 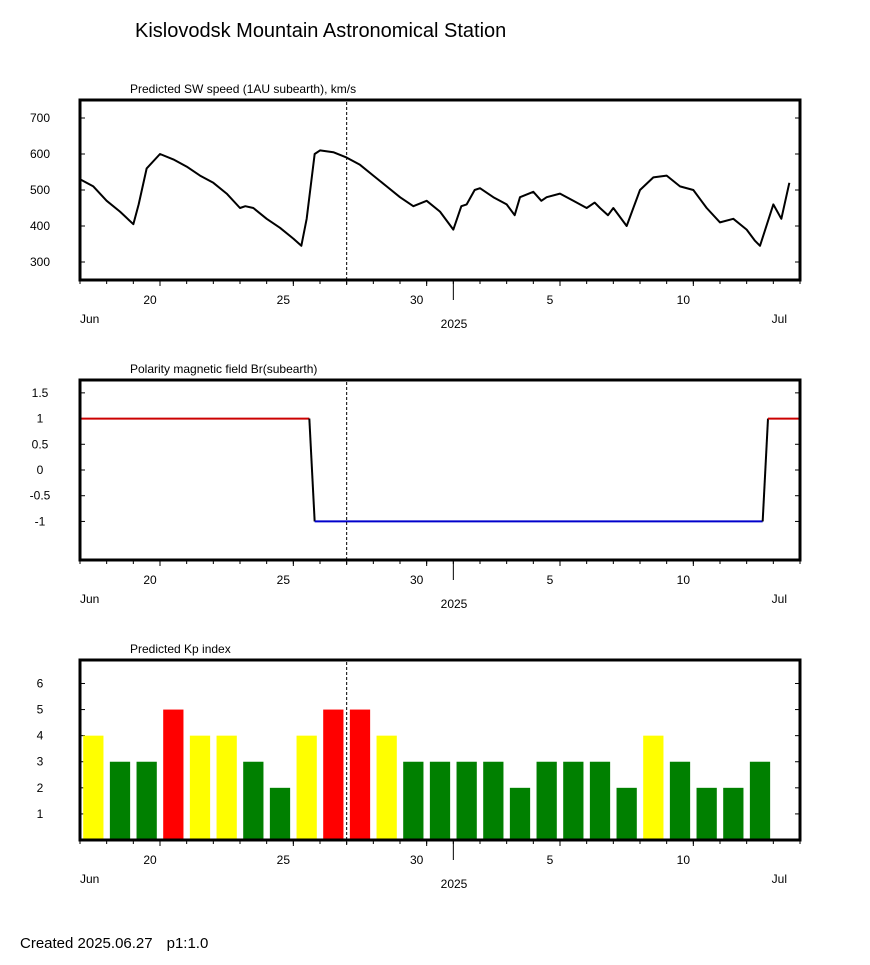 What do you see at coordinates (40, 788) in the screenshot?
I see `y-tick-label: 2` at bounding box center [40, 788].